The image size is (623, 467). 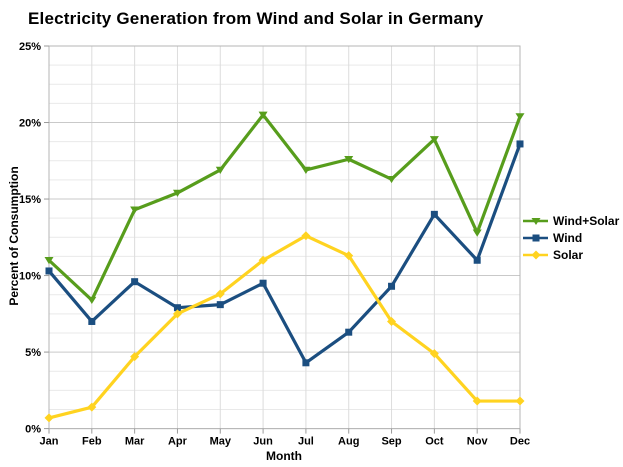 What do you see at coordinates (434, 442) in the screenshot?
I see `x-tick-label: Oct` at bounding box center [434, 442].